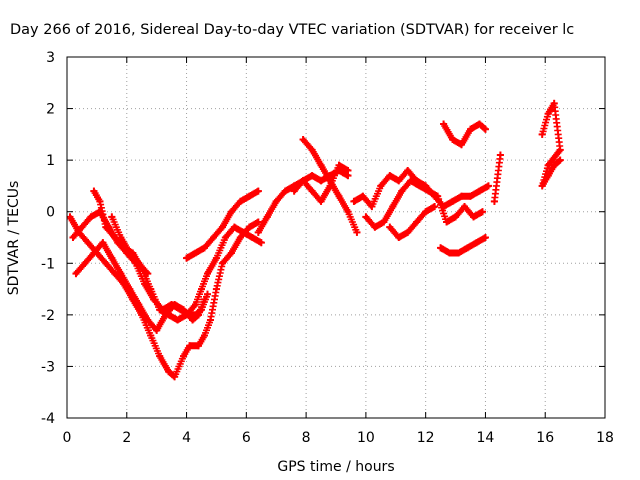 Image resolution: width=640 pixels, height=480 pixels. I want to click on y-tick-label: 1, so click(50, 161).